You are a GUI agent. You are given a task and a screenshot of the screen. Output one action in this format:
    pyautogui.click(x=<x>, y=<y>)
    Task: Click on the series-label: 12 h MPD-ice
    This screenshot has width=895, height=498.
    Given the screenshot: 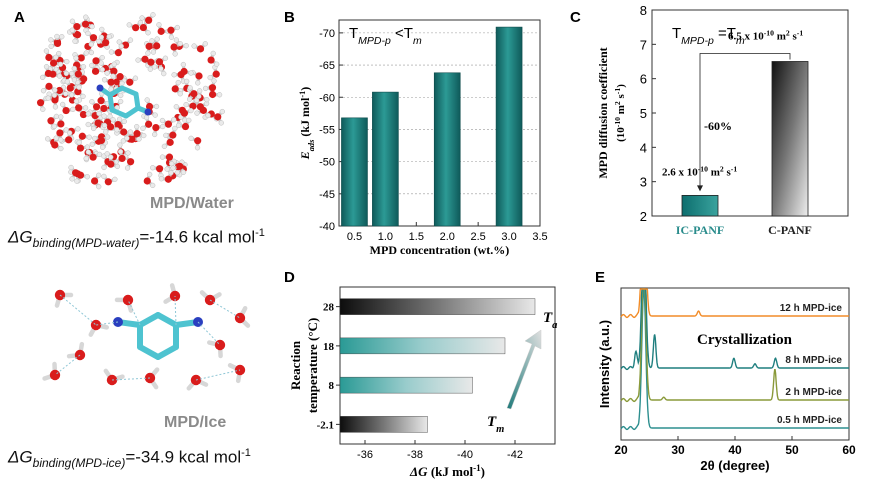 What is the action you would take?
    pyautogui.click(x=811, y=308)
    